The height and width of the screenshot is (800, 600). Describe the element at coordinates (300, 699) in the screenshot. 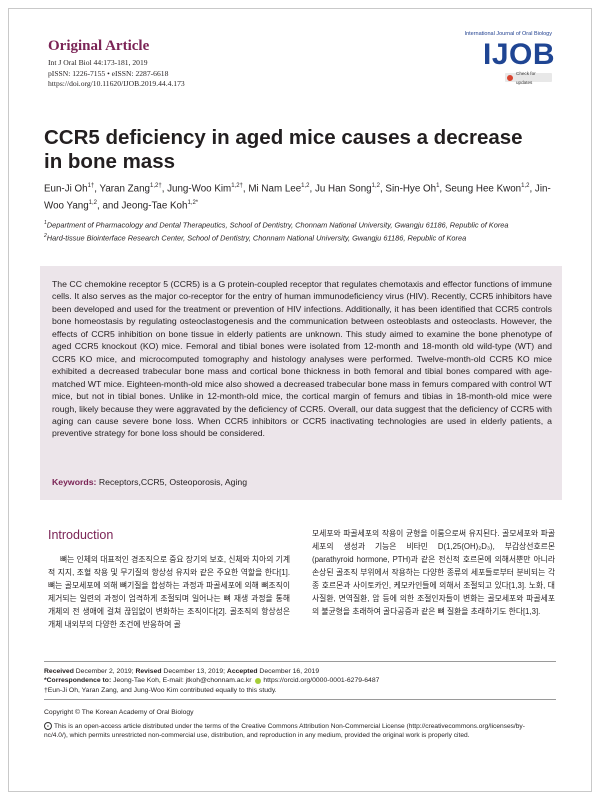

I see `copyright-divider` at that location.